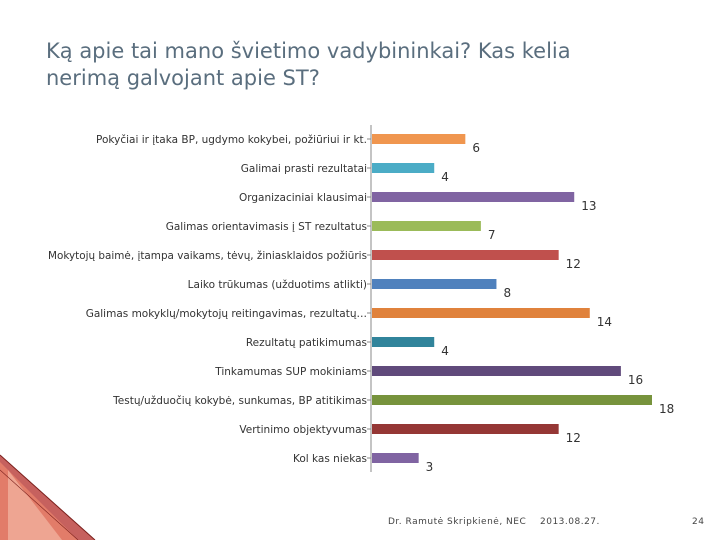 Image resolution: width=720 pixels, height=540 pixels. I want to click on data-label: 6, so click(476, 148).